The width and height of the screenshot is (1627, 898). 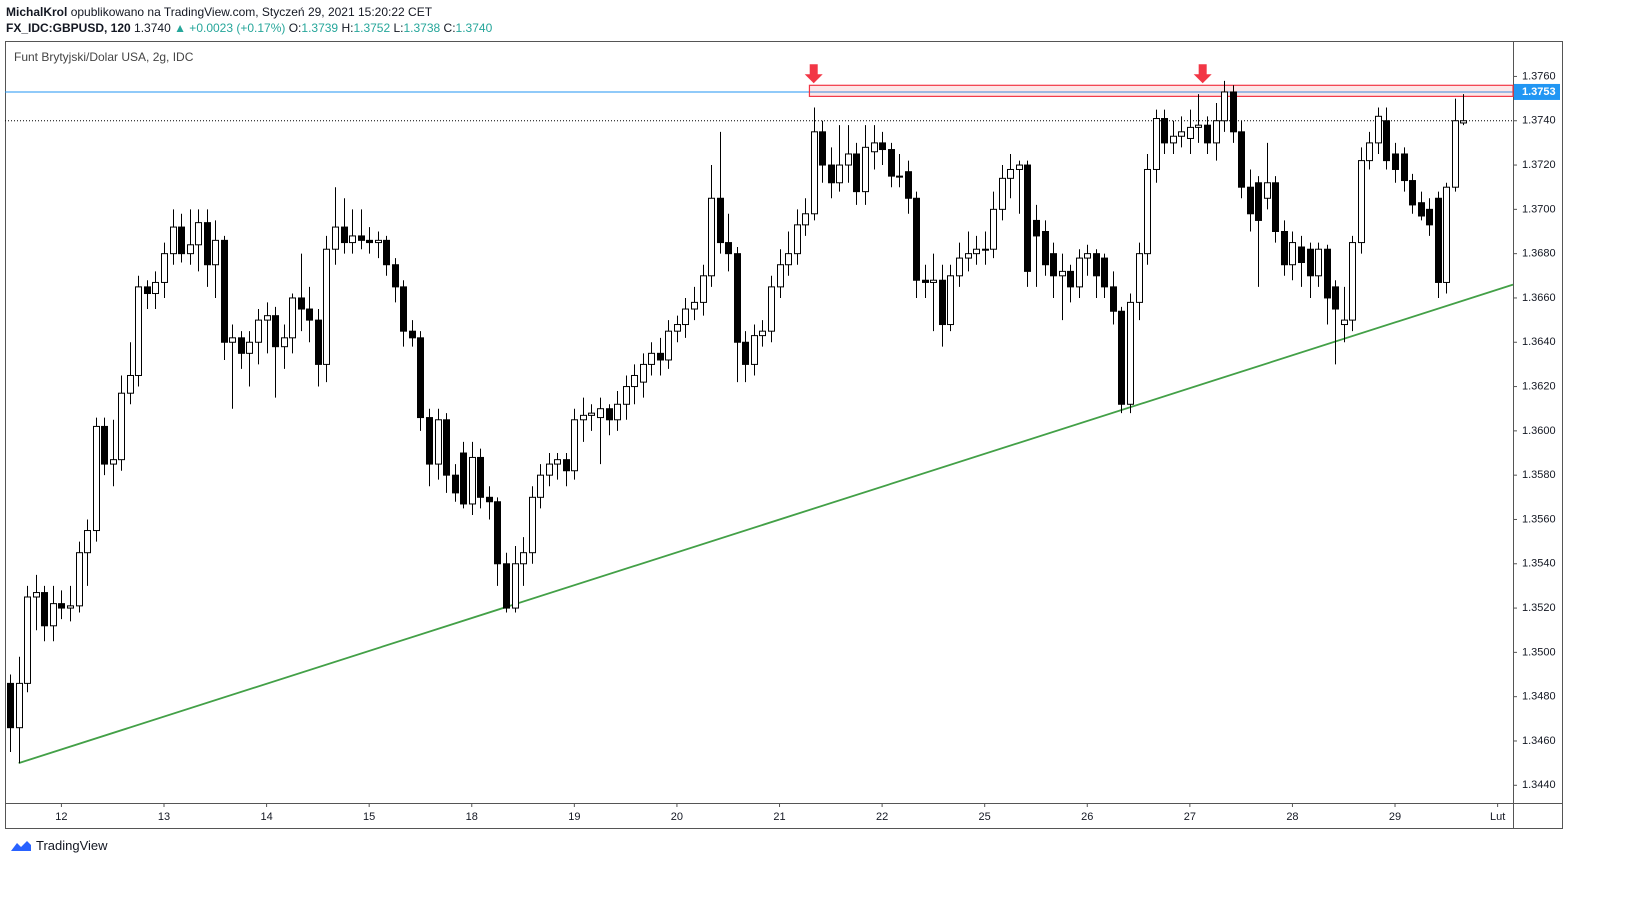 I want to click on legend-value: 1.3738, so click(x=422, y=28).